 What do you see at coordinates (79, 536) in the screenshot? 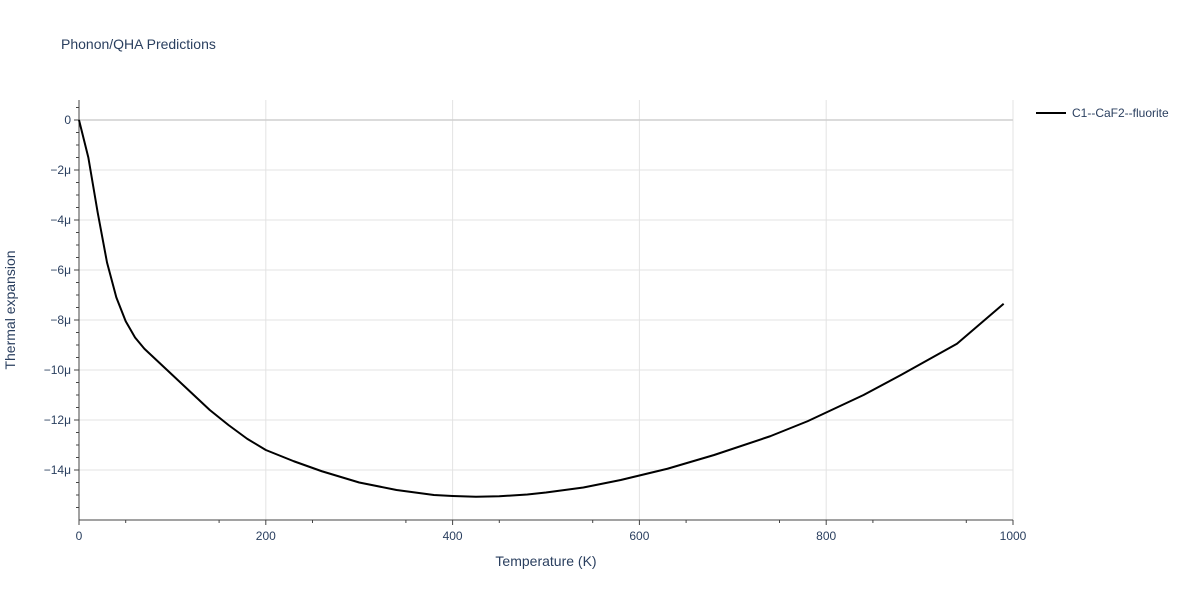
I see `x-tick-label: 0` at bounding box center [79, 536].